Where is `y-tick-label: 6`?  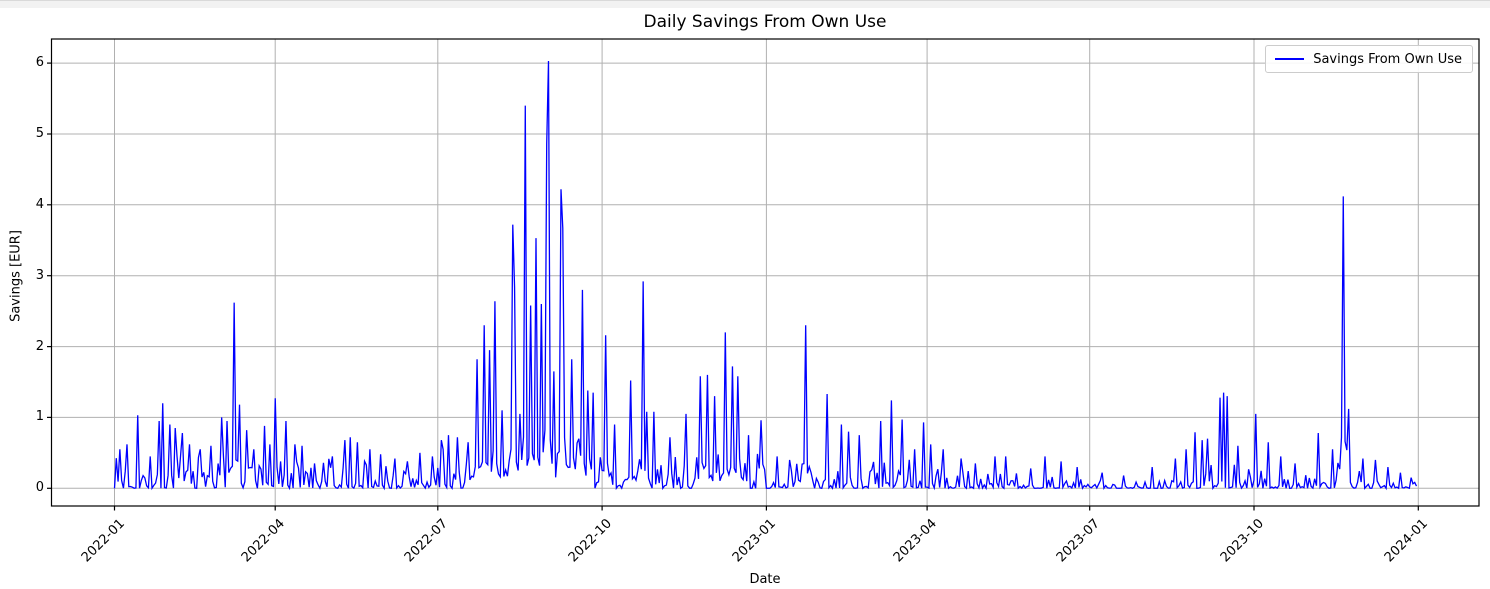 y-tick-label: 6 is located at coordinates (39, 63).